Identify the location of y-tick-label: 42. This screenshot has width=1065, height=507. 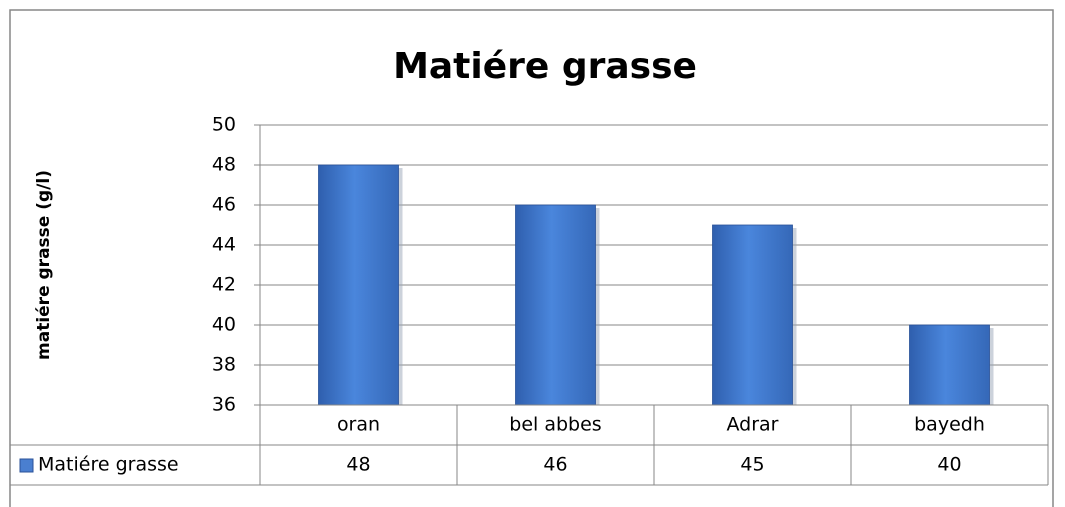
(224, 285).